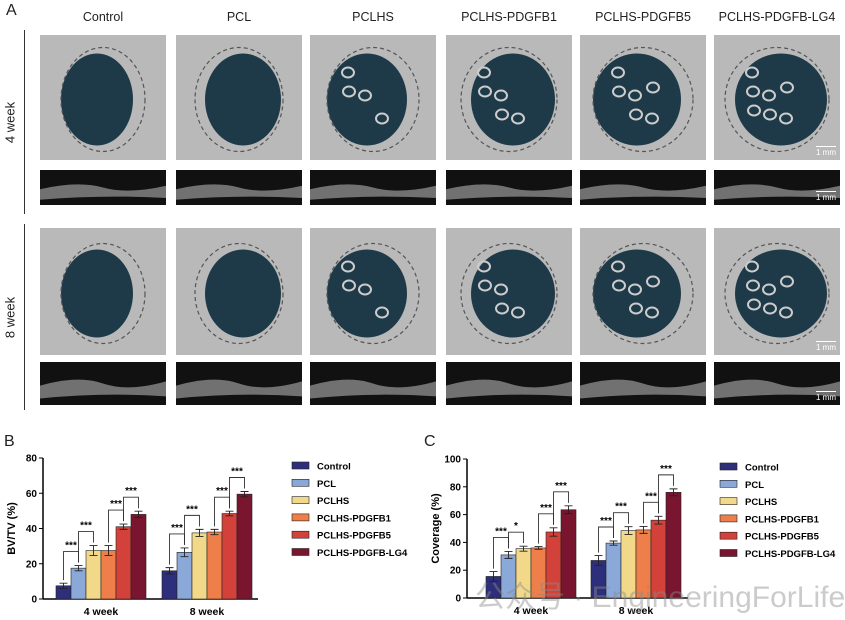  Describe the element at coordinates (11, 10) in the screenshot. I see `panel-a-letter: A` at that location.